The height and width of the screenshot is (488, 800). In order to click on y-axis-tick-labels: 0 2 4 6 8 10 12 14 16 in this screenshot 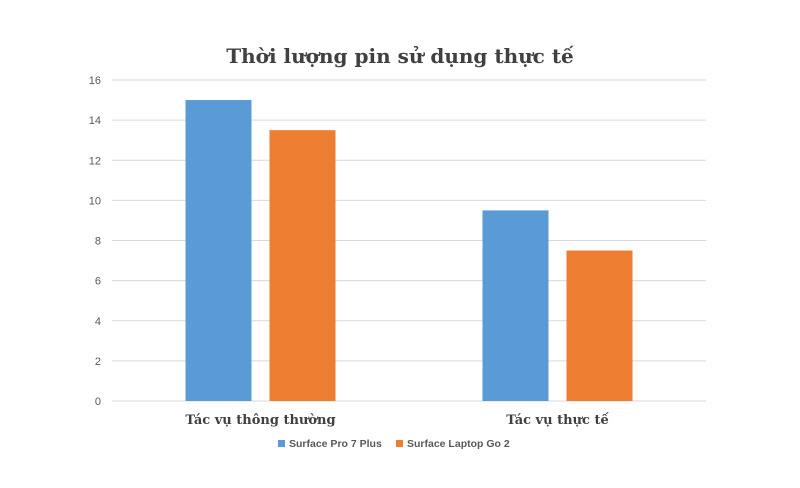, I will do `click(95, 241)`.